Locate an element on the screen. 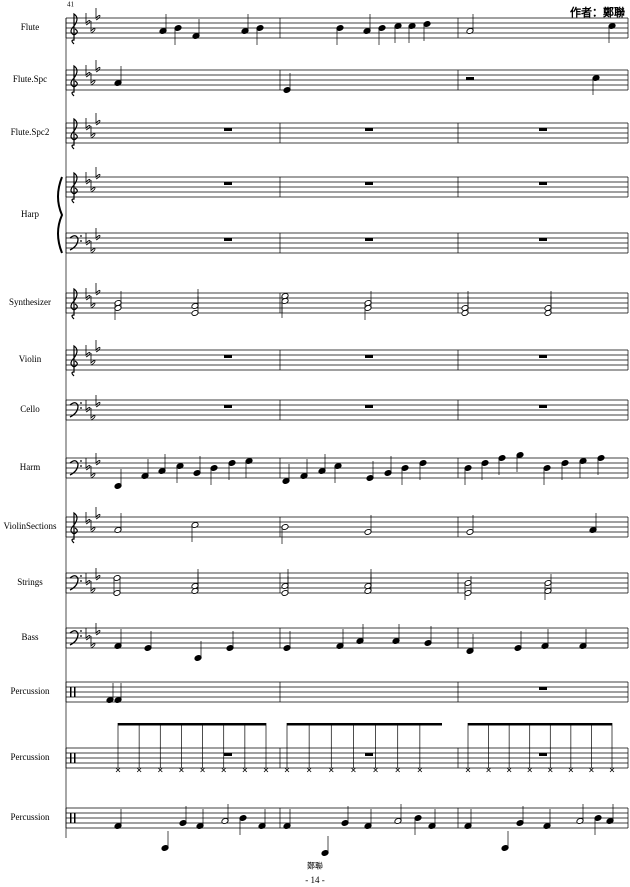 This screenshot has width=630, height=887. instrument-label: Flute.Spc2 is located at coordinates (30, 132).